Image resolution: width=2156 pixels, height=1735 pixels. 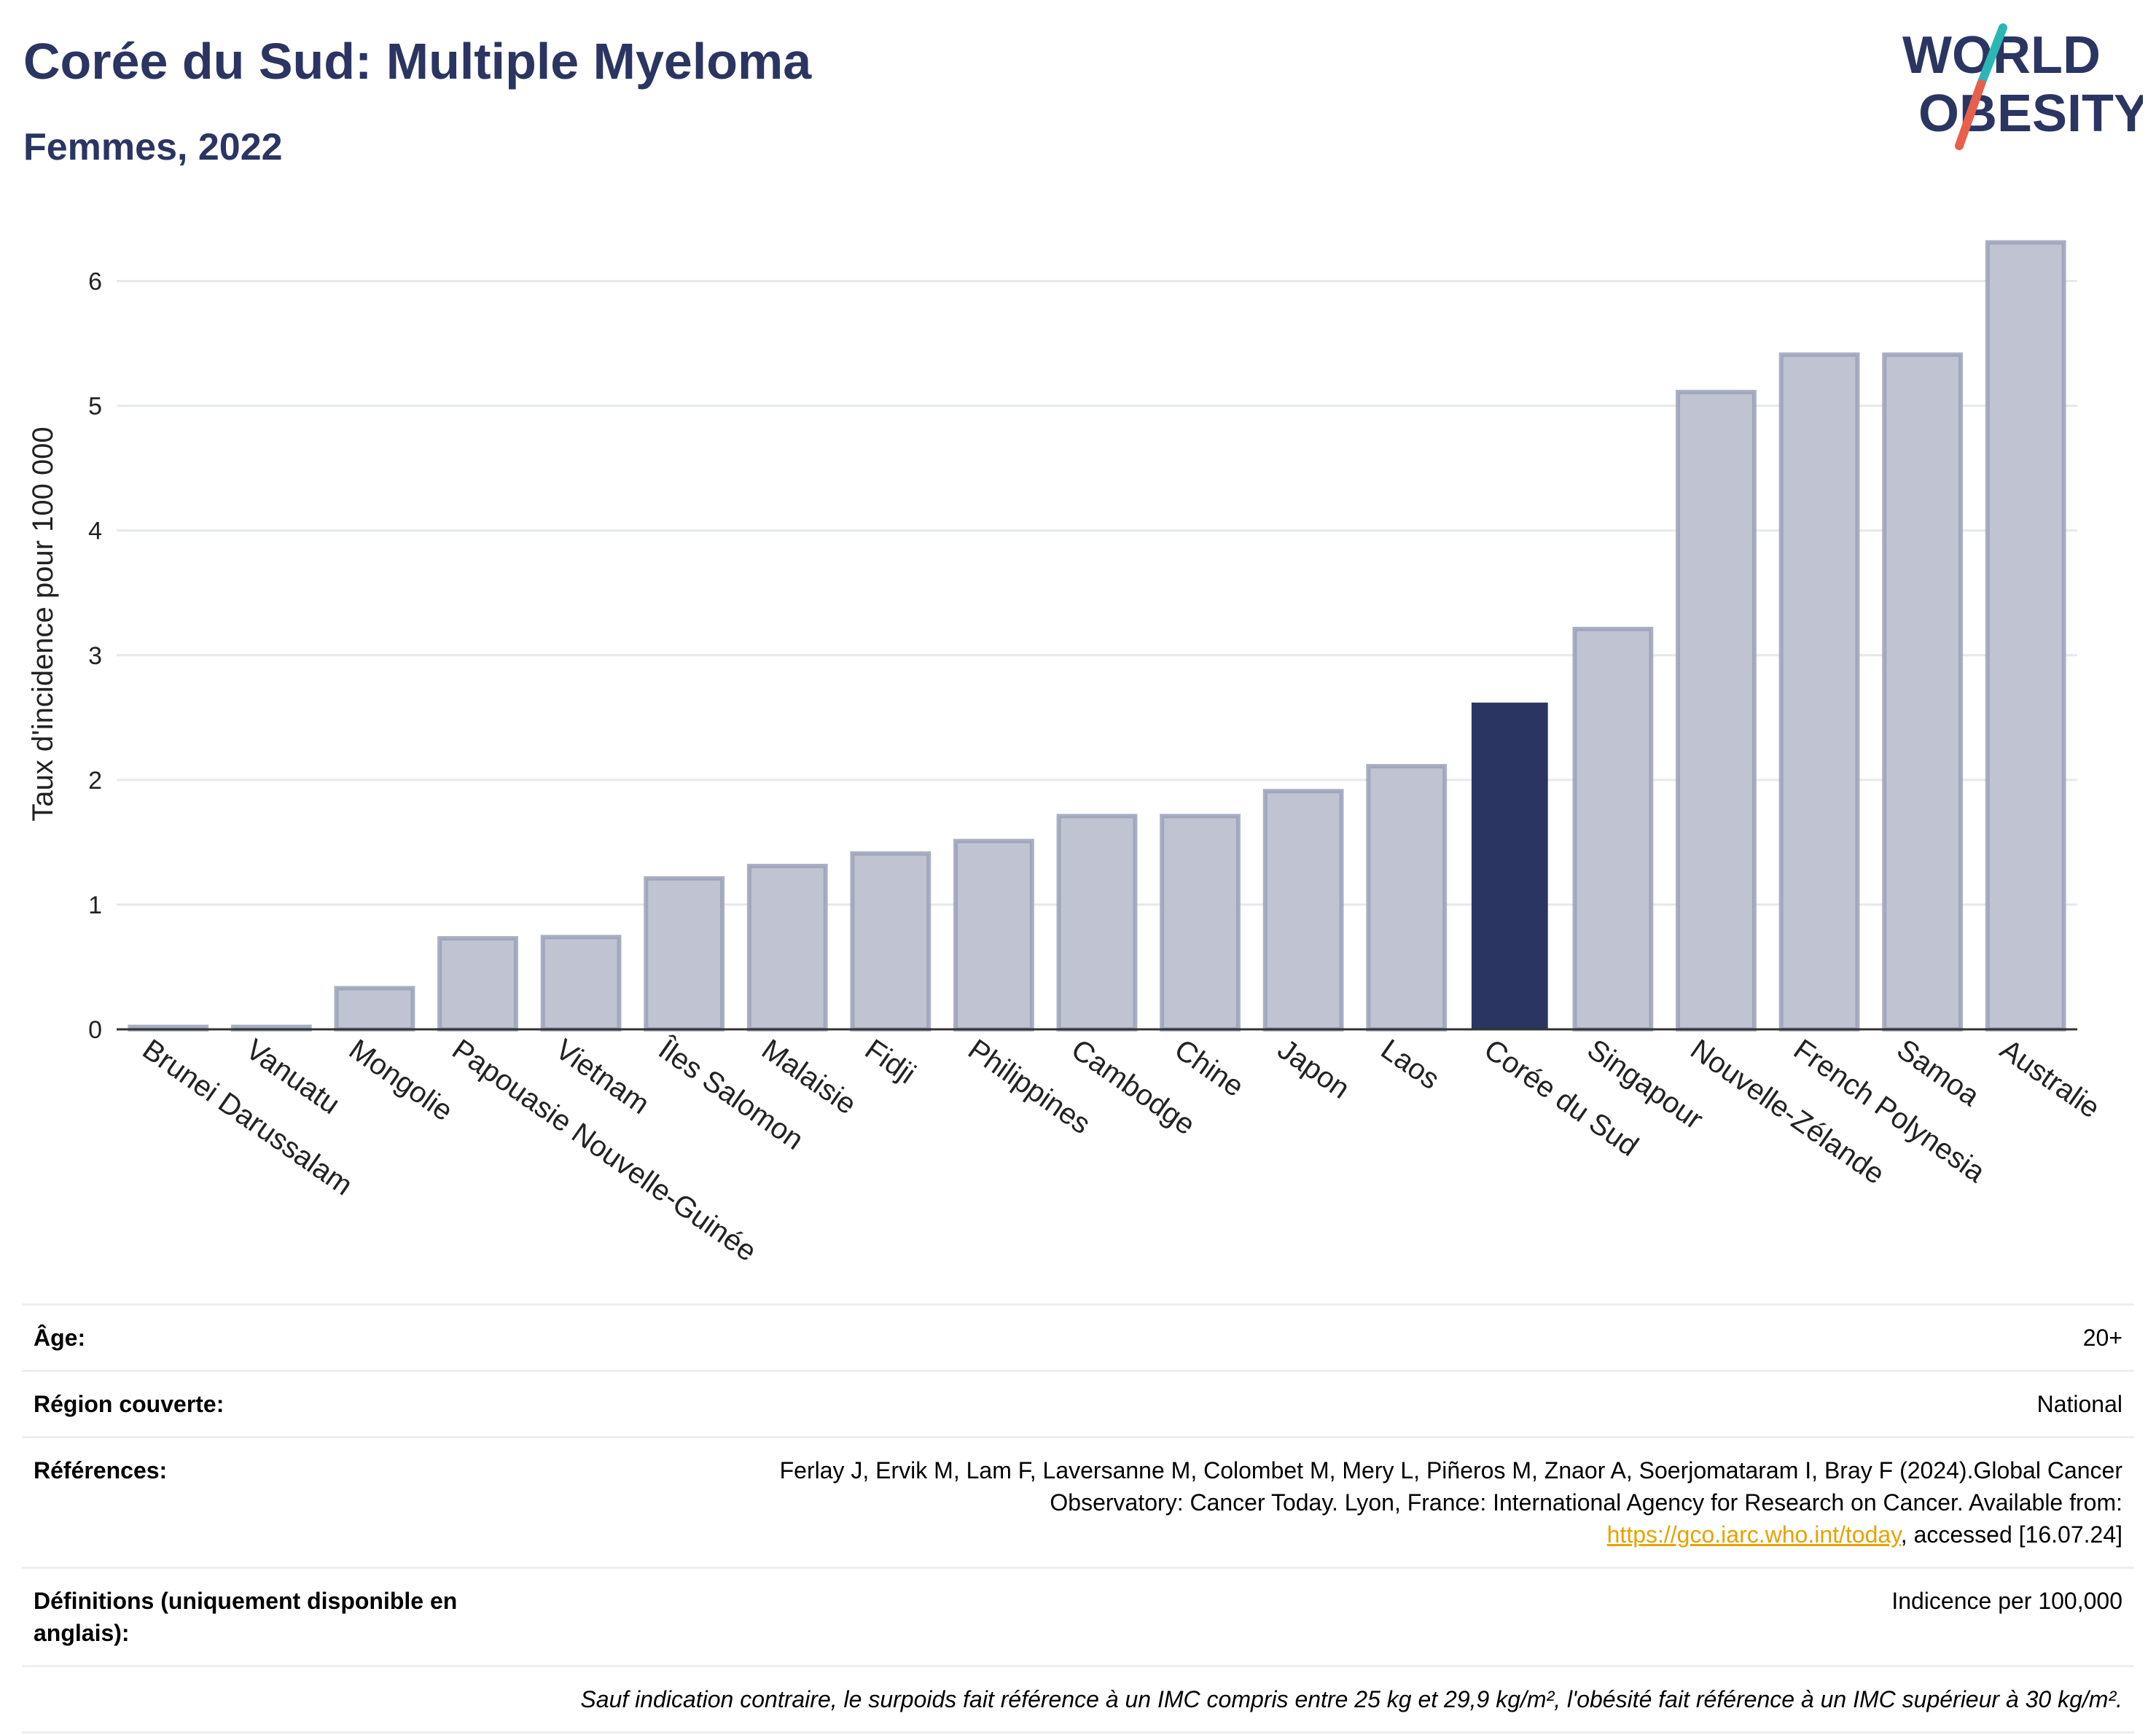 What do you see at coordinates (1314, 1069) in the screenshot?
I see `x-tick-label: Japon` at bounding box center [1314, 1069].